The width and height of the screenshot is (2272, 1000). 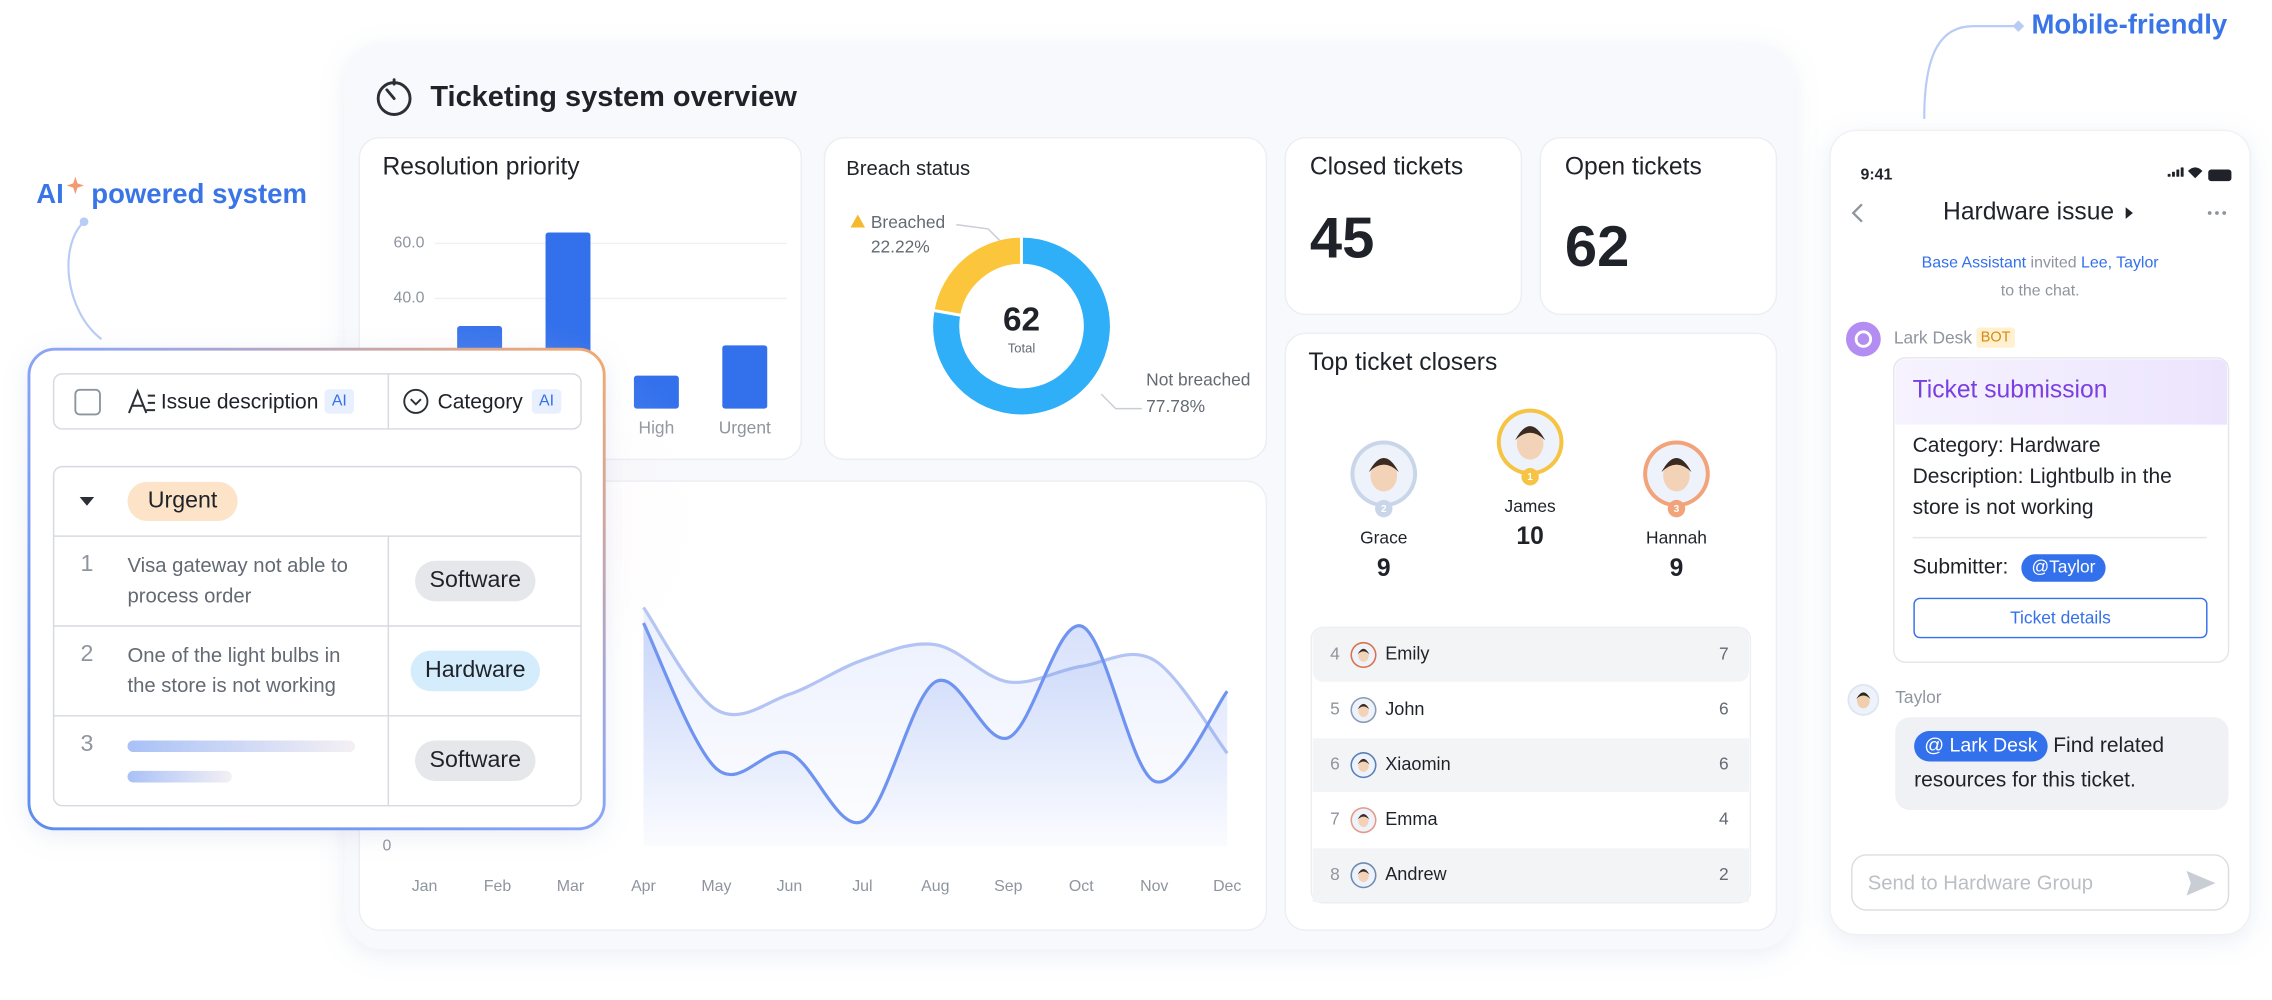 I want to click on x-tick-label: Oct, so click(x=1081, y=886).